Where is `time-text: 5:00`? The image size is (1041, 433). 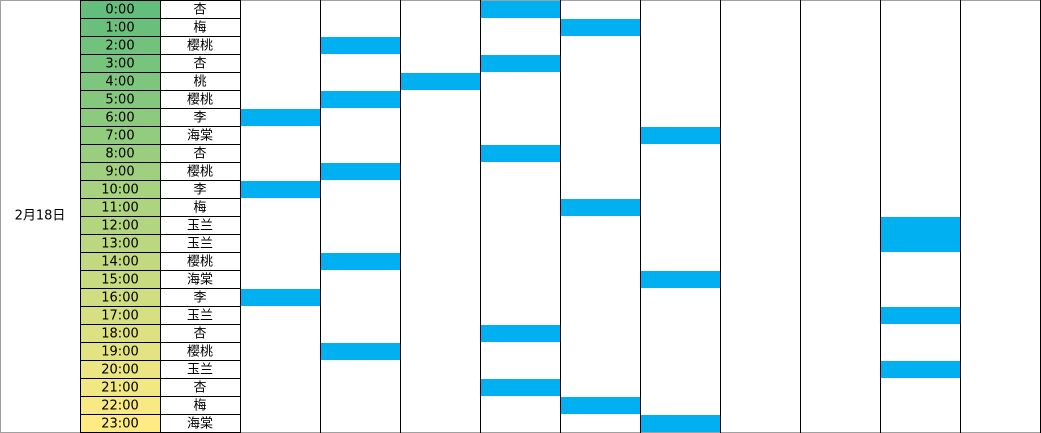 time-text: 5:00 is located at coordinates (119, 100).